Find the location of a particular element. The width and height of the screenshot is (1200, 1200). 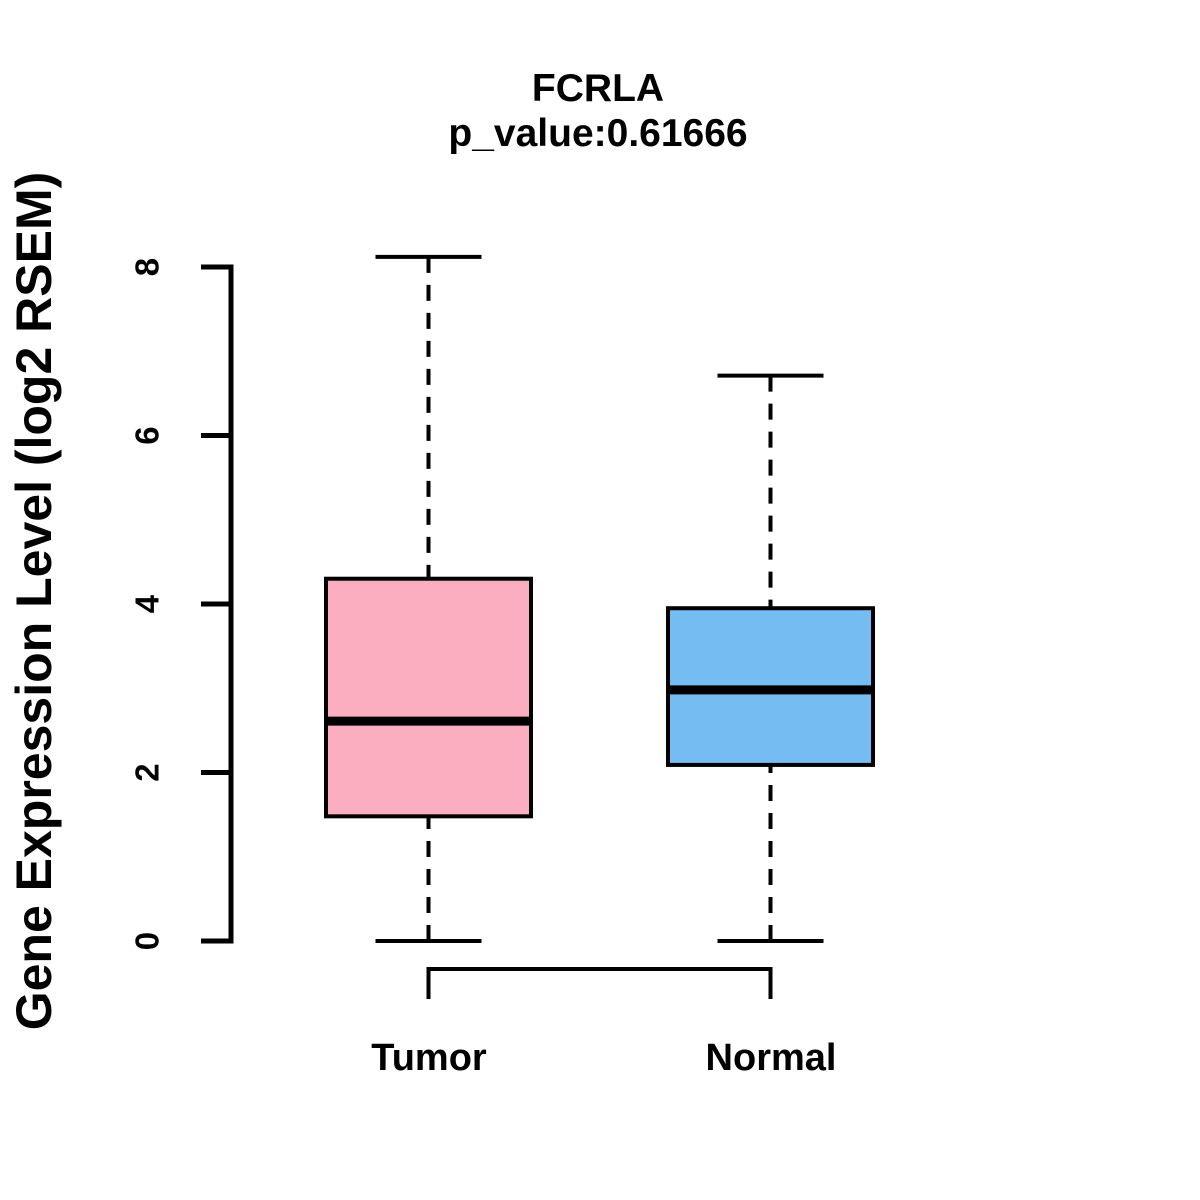

tumor-box is located at coordinates (428, 697).